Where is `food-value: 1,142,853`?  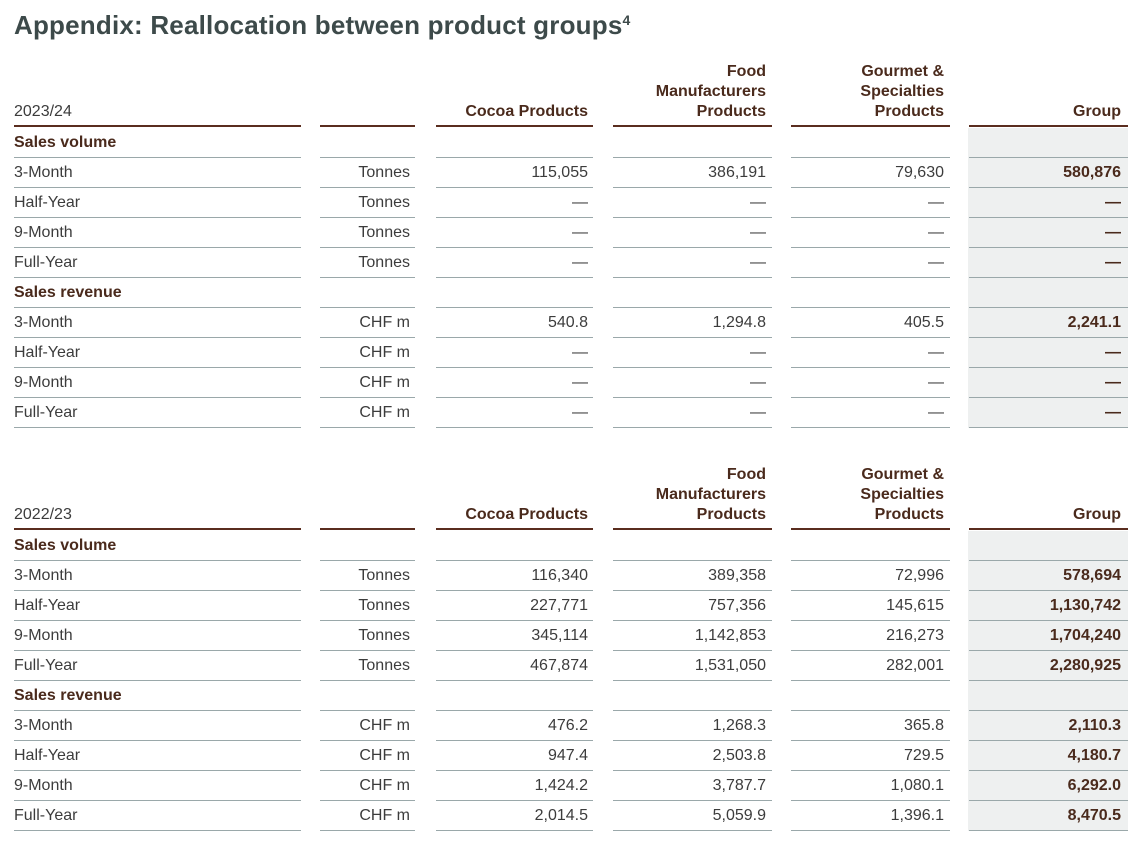
food-value: 1,142,853 is located at coordinates (730, 635).